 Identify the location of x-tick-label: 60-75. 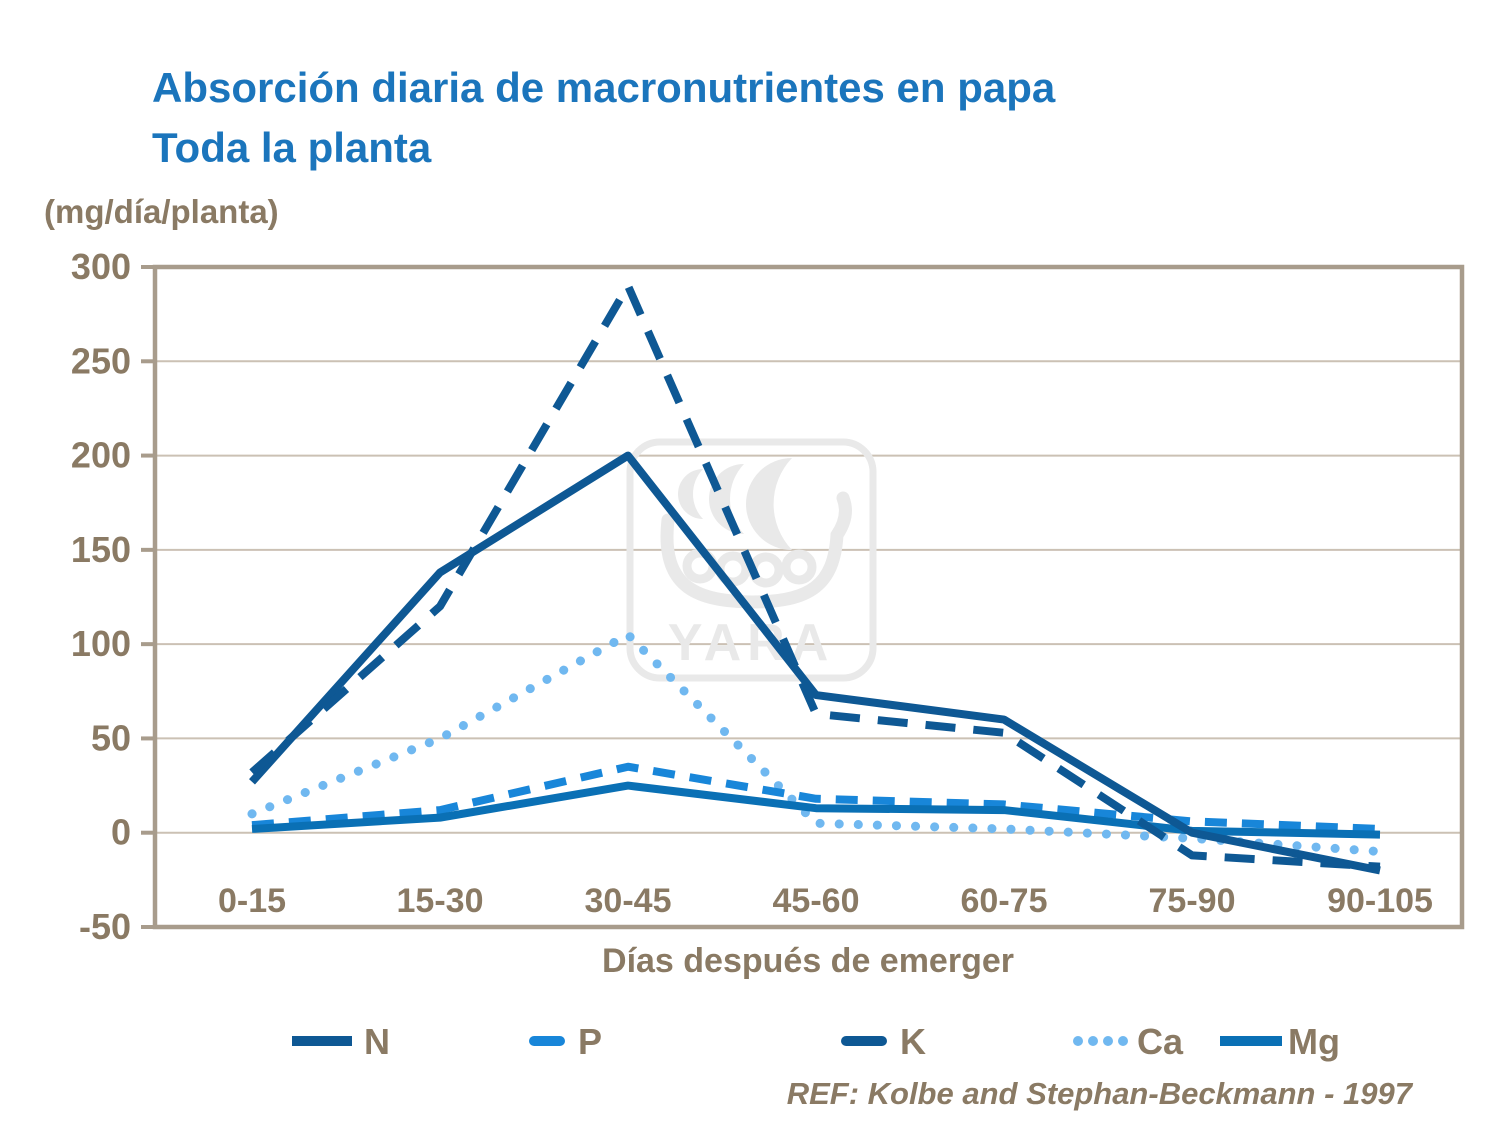
(1004, 901).